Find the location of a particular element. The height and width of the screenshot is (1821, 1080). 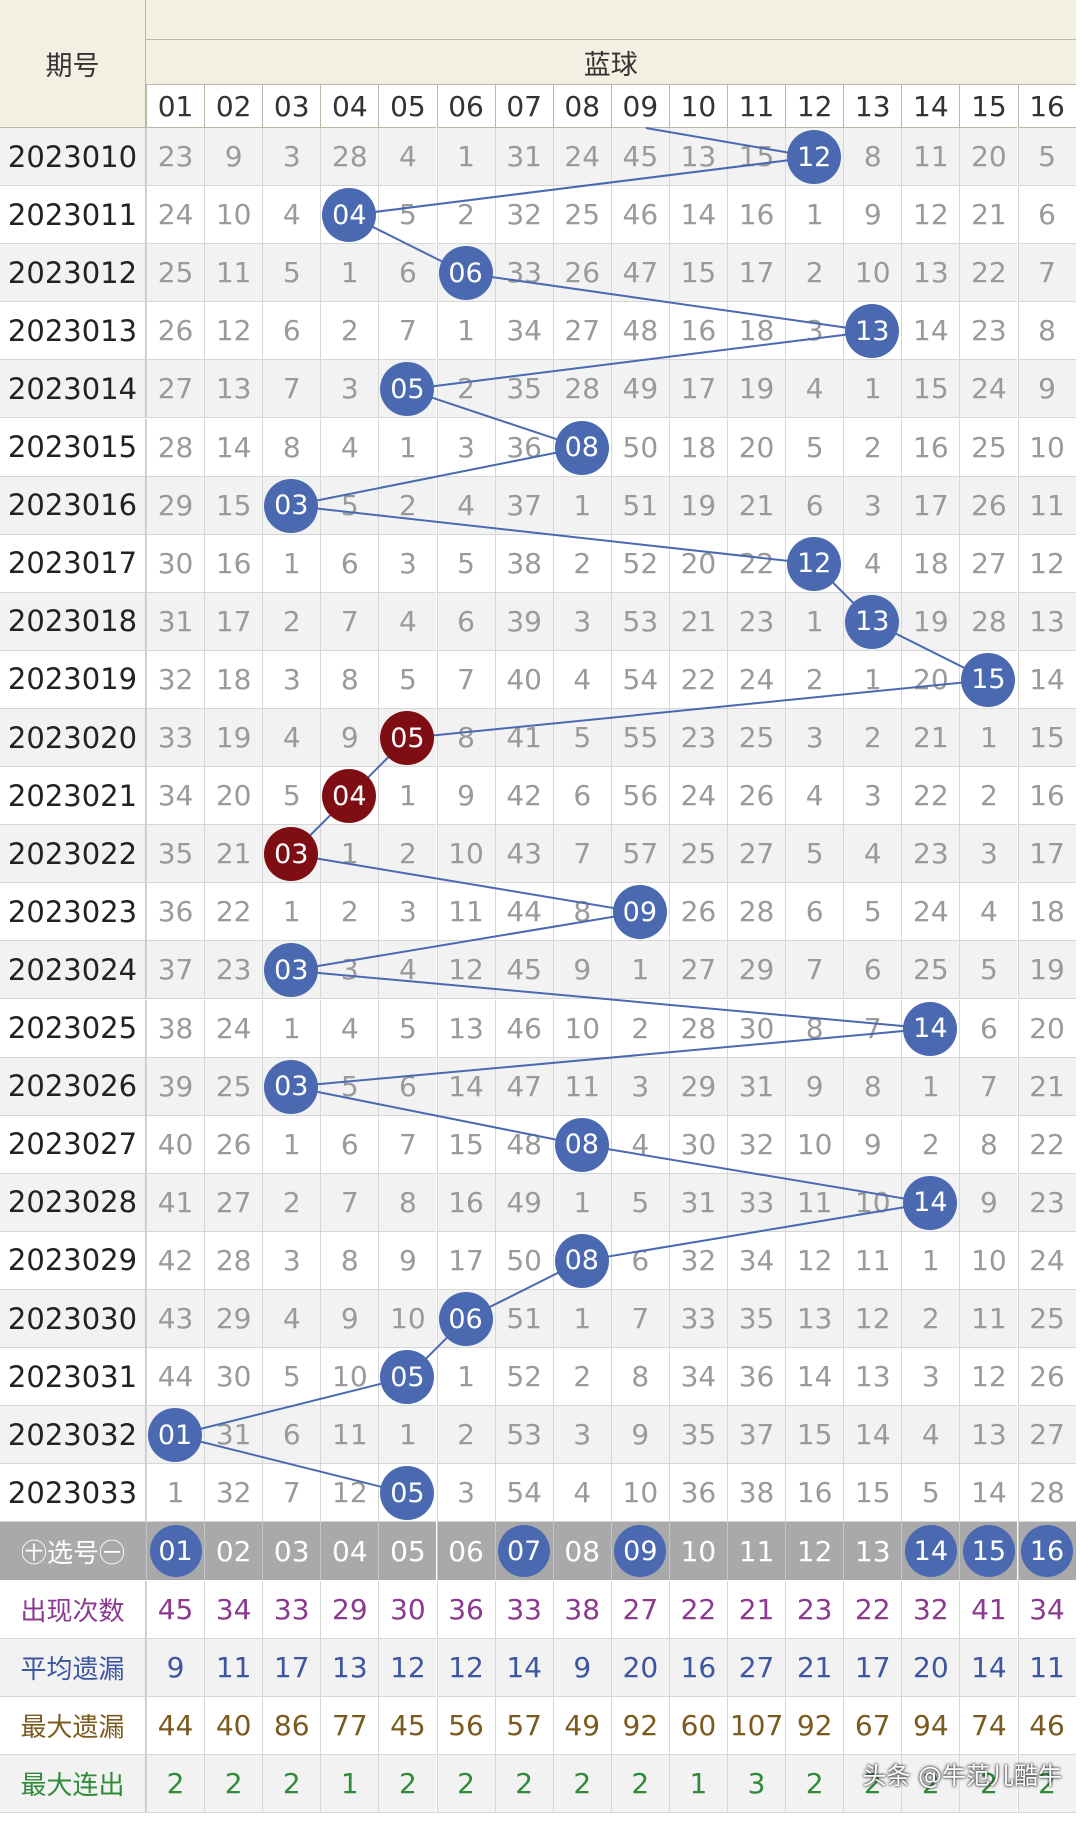

selector-cell: 07 is located at coordinates (523, 1551).